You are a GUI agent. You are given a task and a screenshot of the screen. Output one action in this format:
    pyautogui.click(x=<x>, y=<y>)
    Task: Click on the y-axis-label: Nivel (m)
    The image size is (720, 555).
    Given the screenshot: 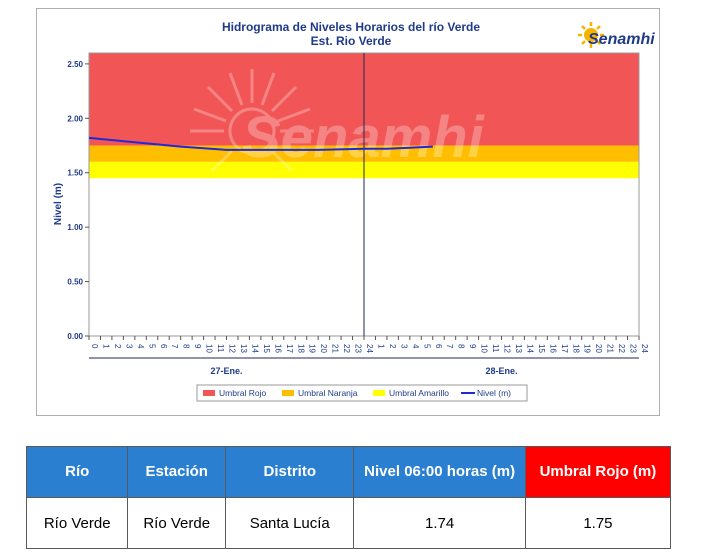 What is the action you would take?
    pyautogui.click(x=58, y=204)
    